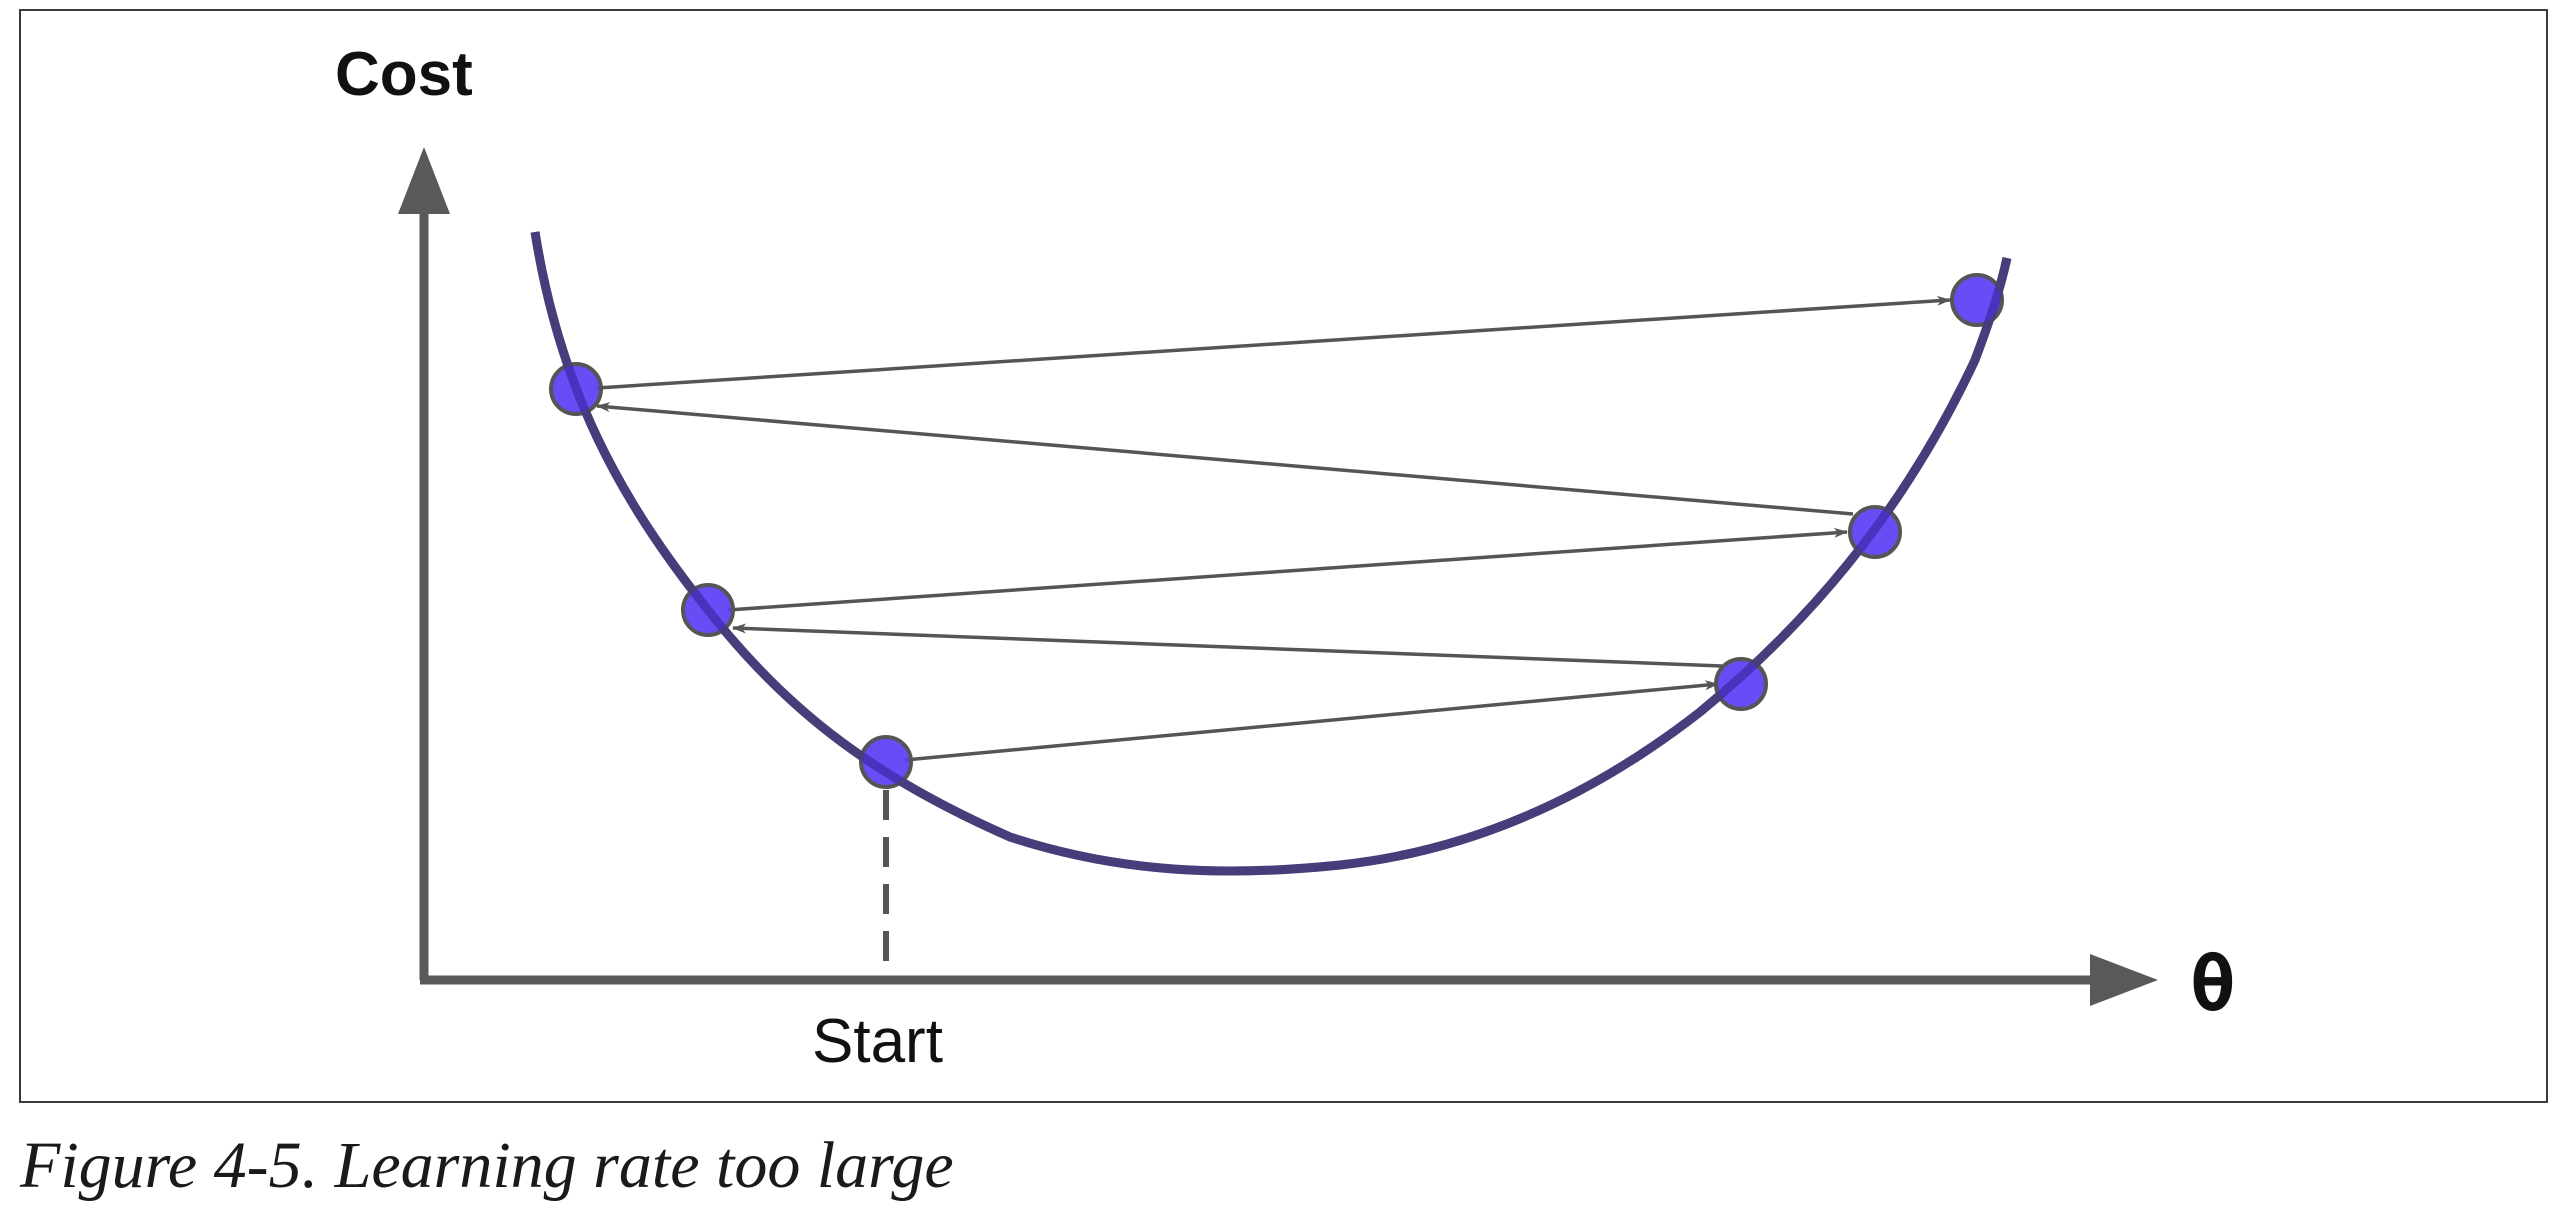 The image size is (2564, 1224). Describe the element at coordinates (886, 762) in the screenshot. I see `step-point-start` at that location.